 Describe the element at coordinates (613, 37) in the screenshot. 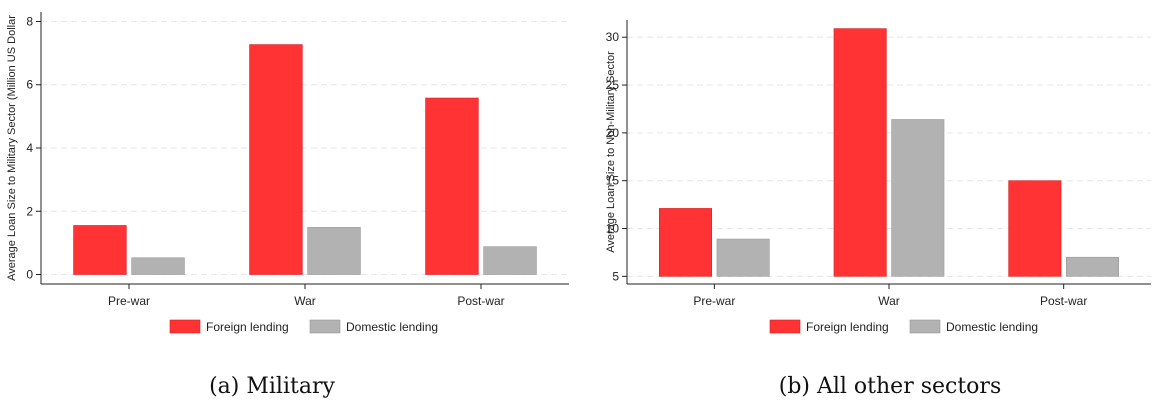

I see `y-tick-label: 30` at that location.